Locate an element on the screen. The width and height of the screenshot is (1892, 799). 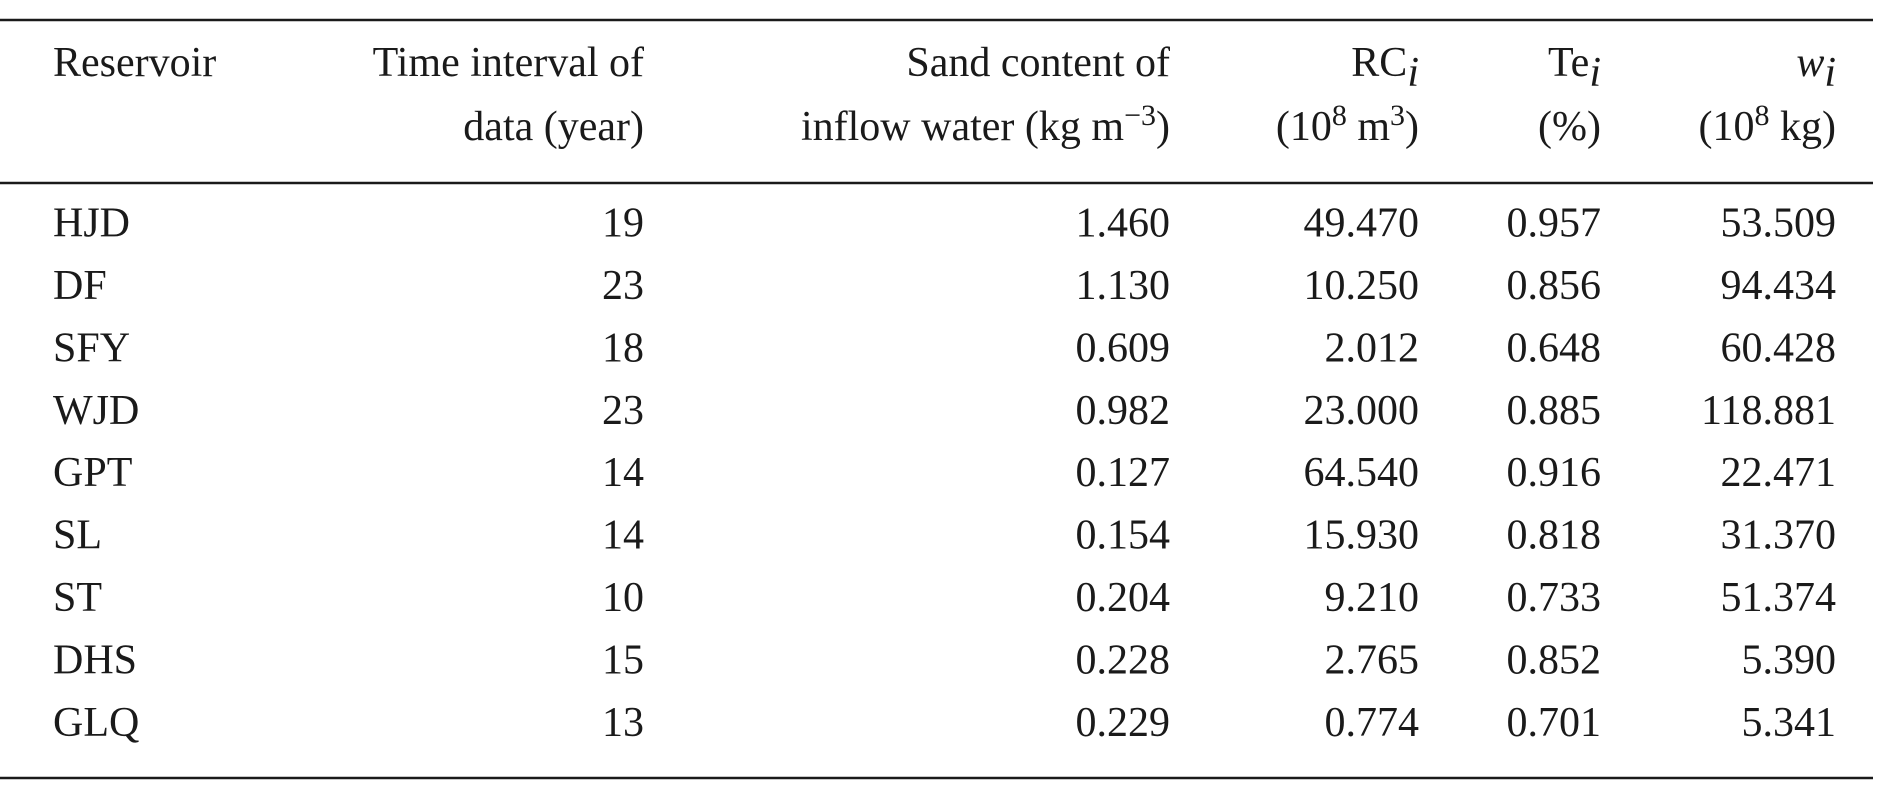
cell: 0.818 is located at coordinates (1554, 536).